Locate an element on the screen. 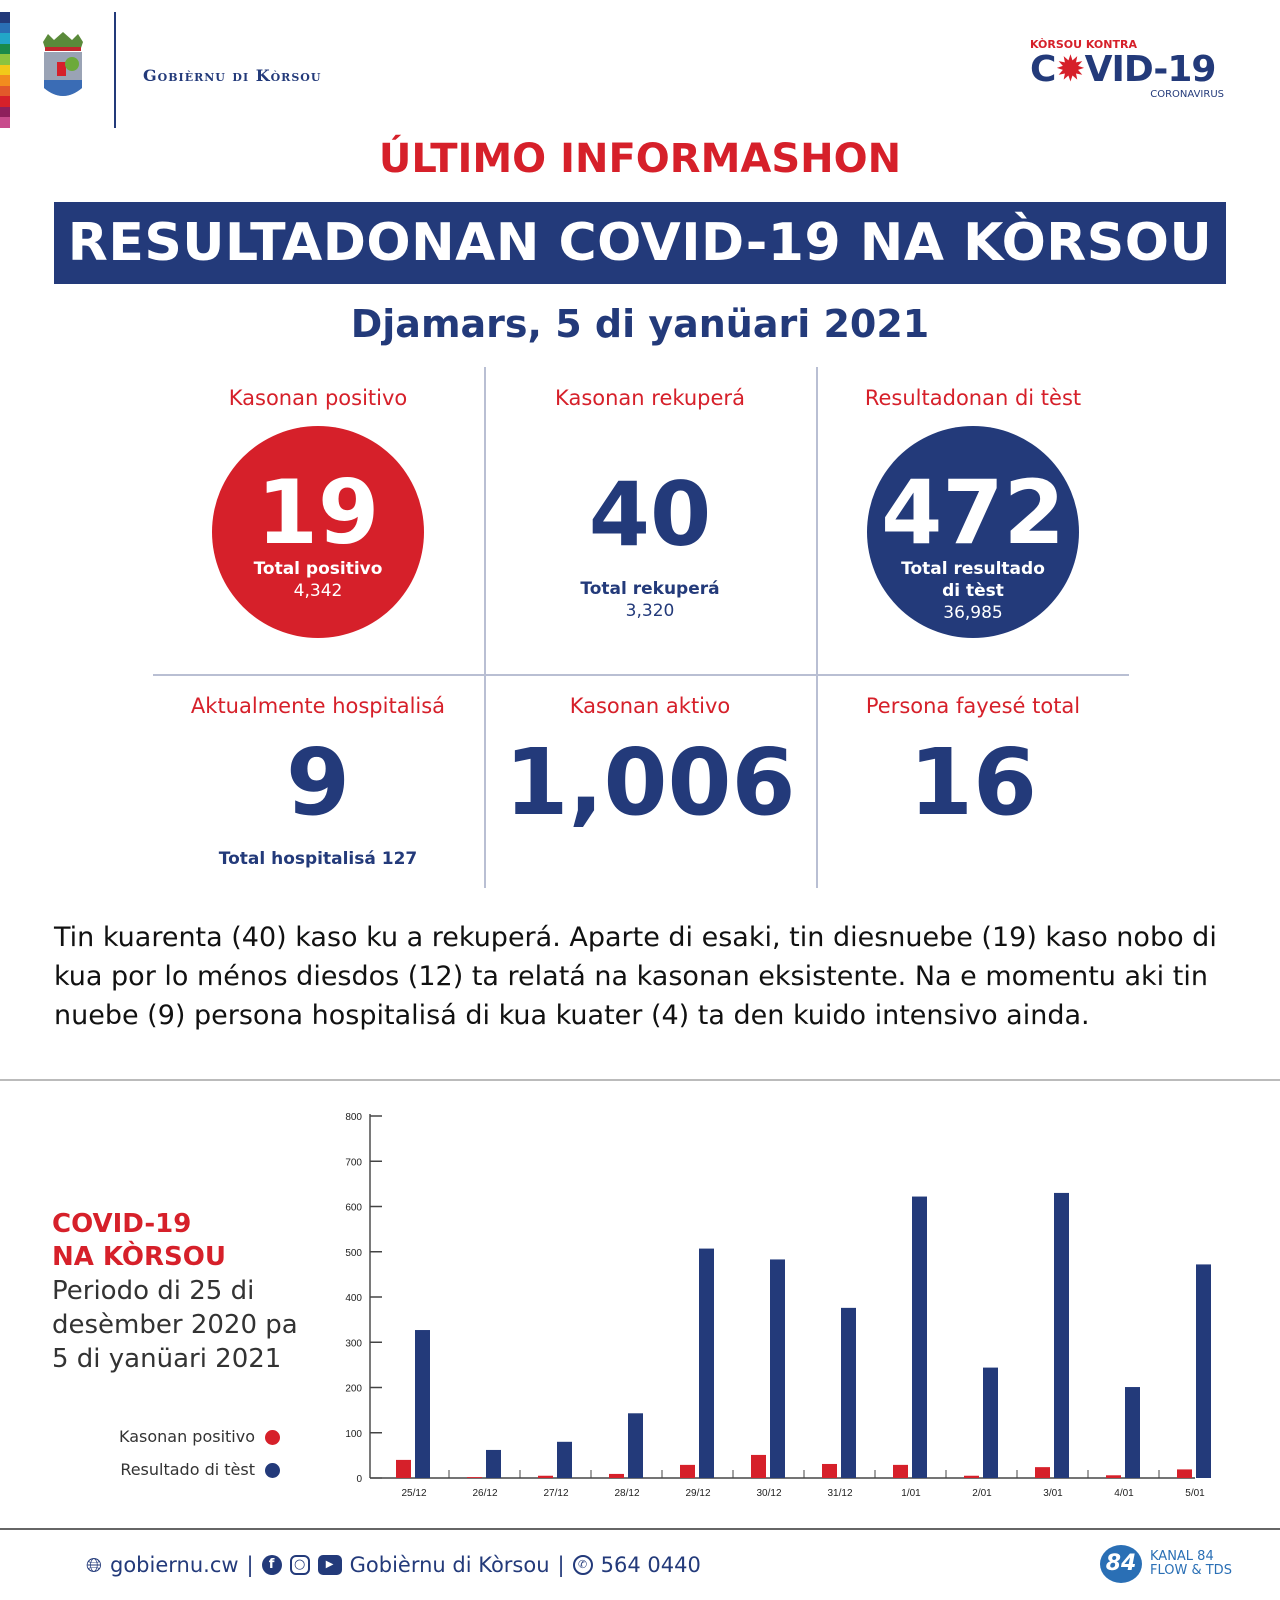 Image resolution: width=1280 pixels, height=1600 pixels. stat-value: 1,006 is located at coordinates (650, 782).